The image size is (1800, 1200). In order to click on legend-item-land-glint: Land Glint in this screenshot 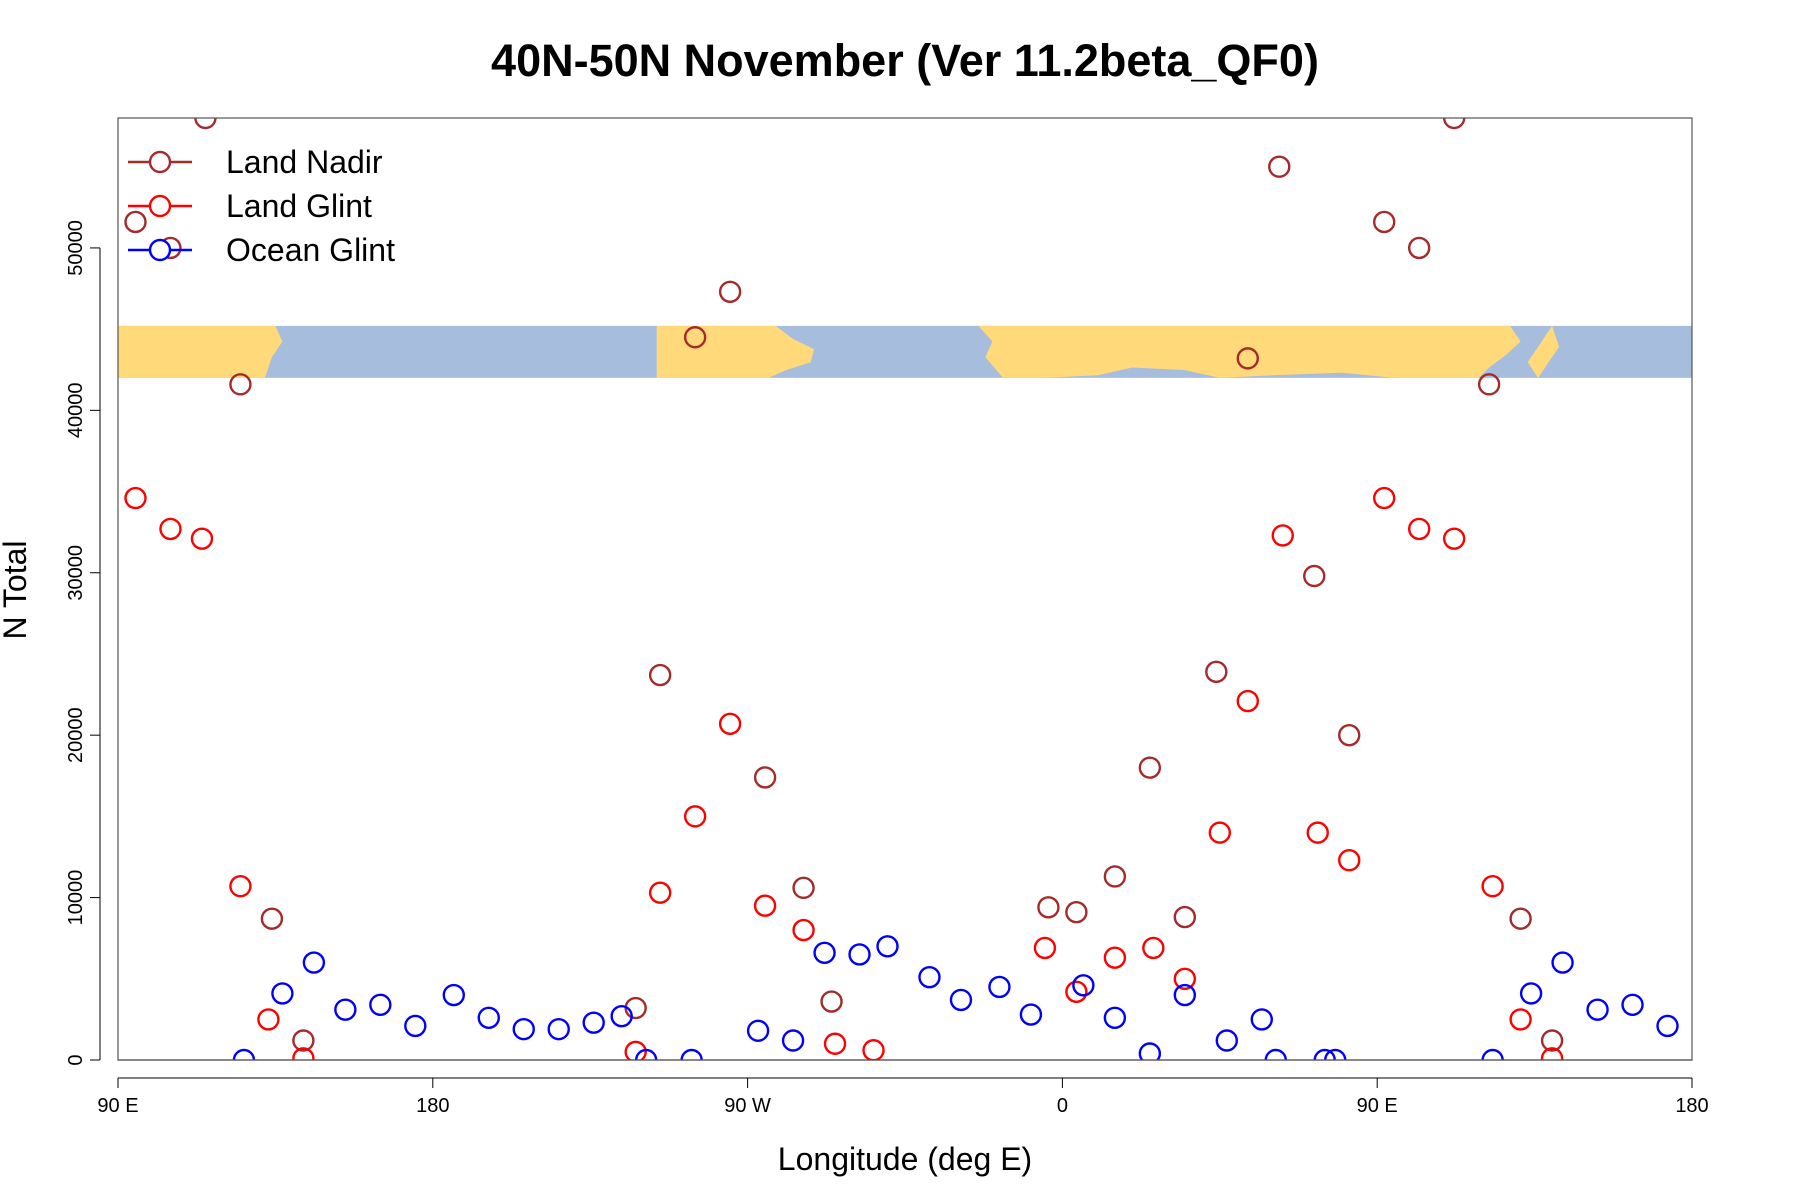, I will do `click(250, 206)`.